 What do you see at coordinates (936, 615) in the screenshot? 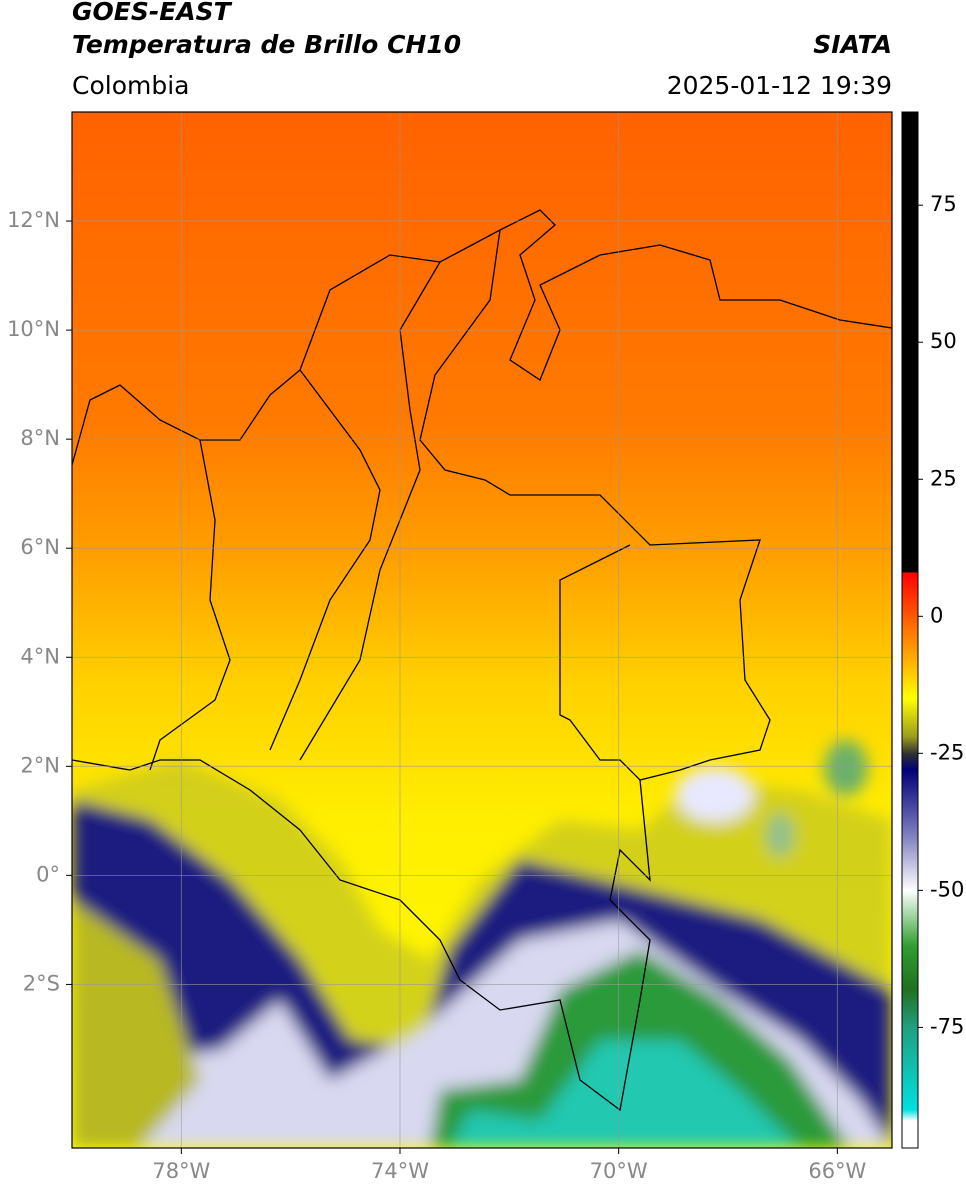
I see `colorbar-label: 0` at bounding box center [936, 615].